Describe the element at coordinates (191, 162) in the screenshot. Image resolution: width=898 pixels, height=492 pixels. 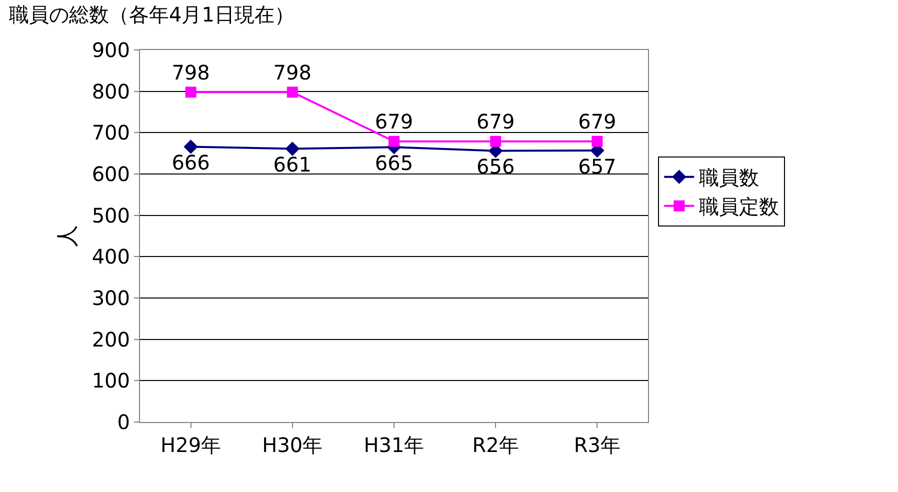
I see `data-label: 666` at that location.